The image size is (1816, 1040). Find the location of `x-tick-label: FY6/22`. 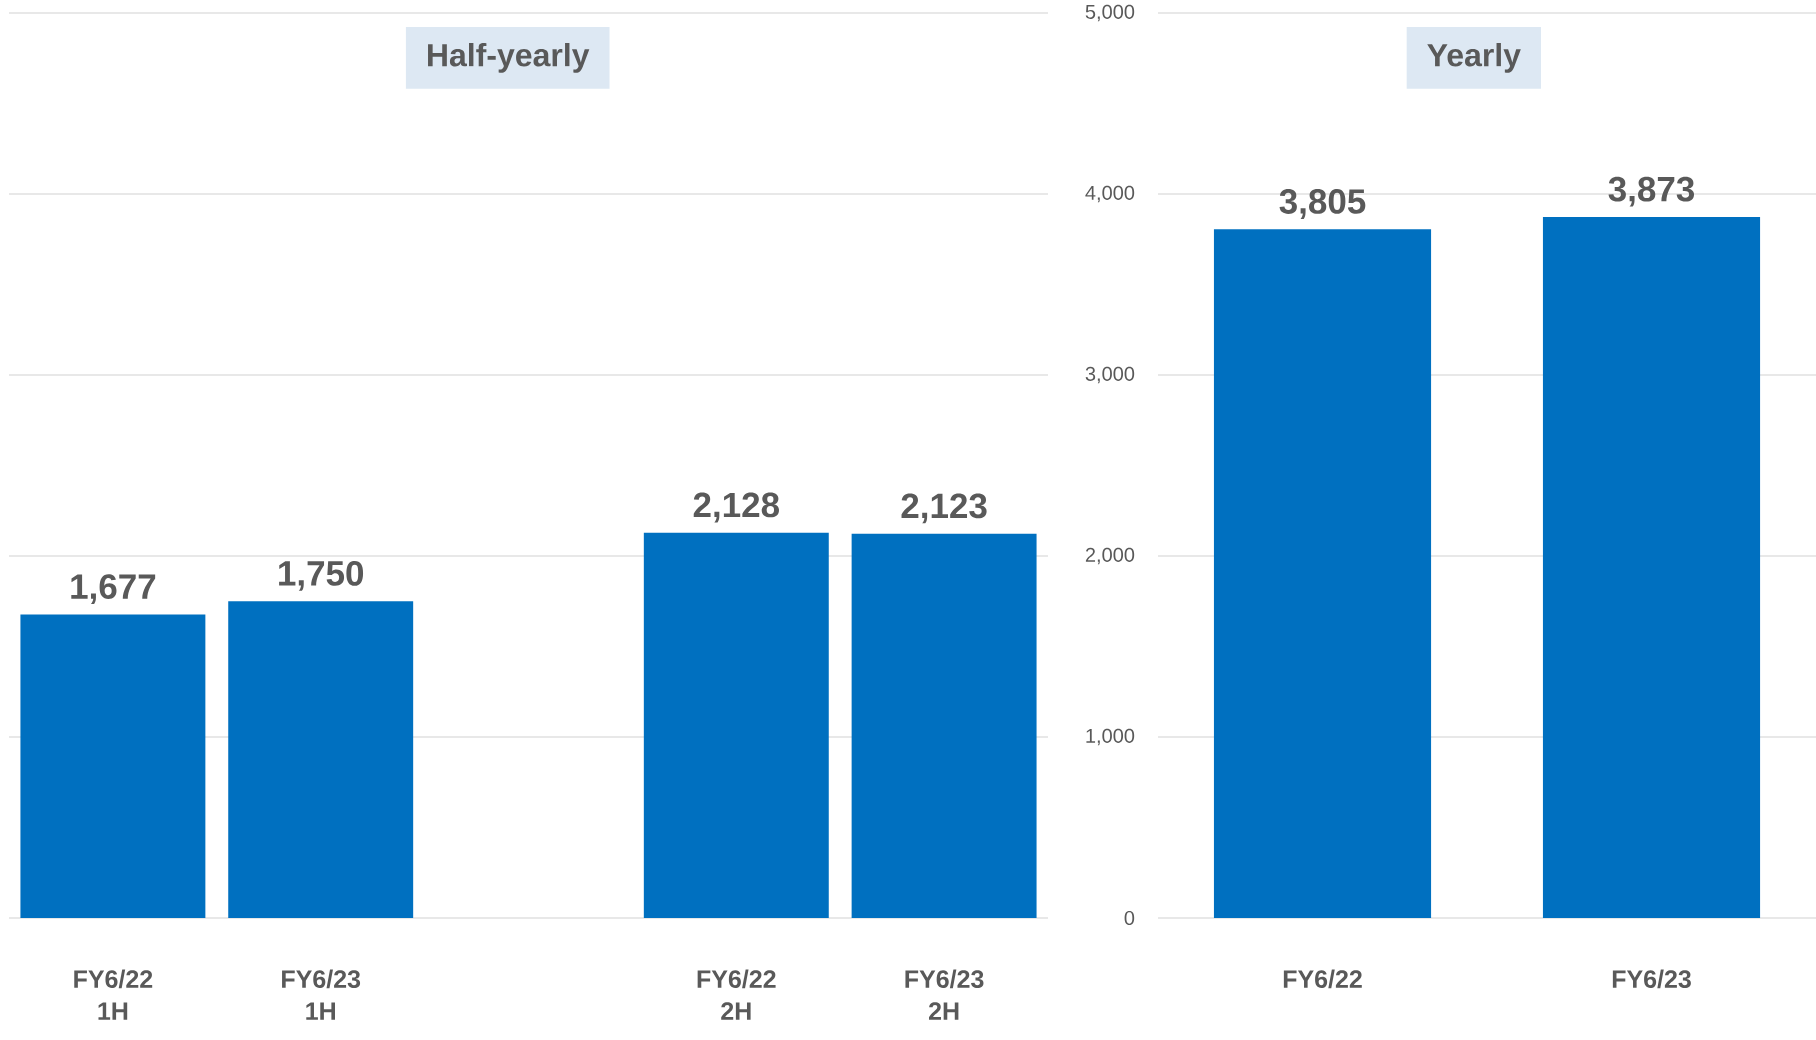

x-tick-label: FY6/22 is located at coordinates (1322, 979).